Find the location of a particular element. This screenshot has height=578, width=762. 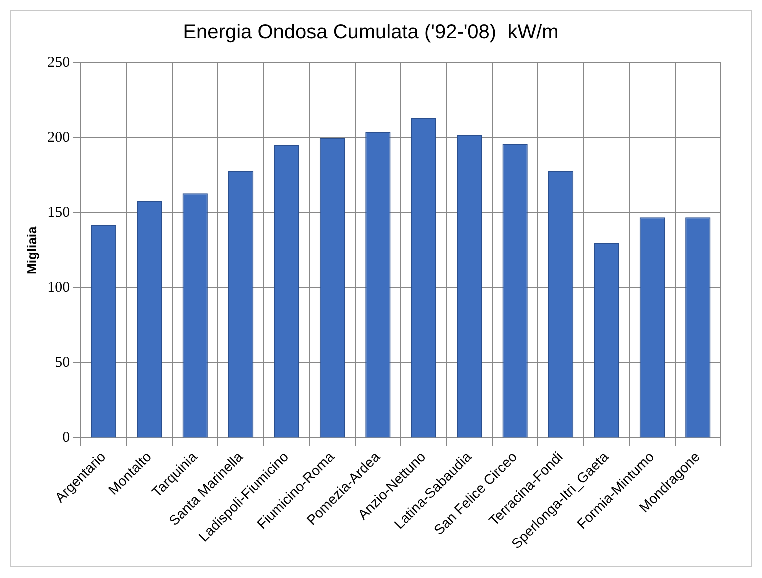

y-tick-label: 0 is located at coordinates (66, 438).